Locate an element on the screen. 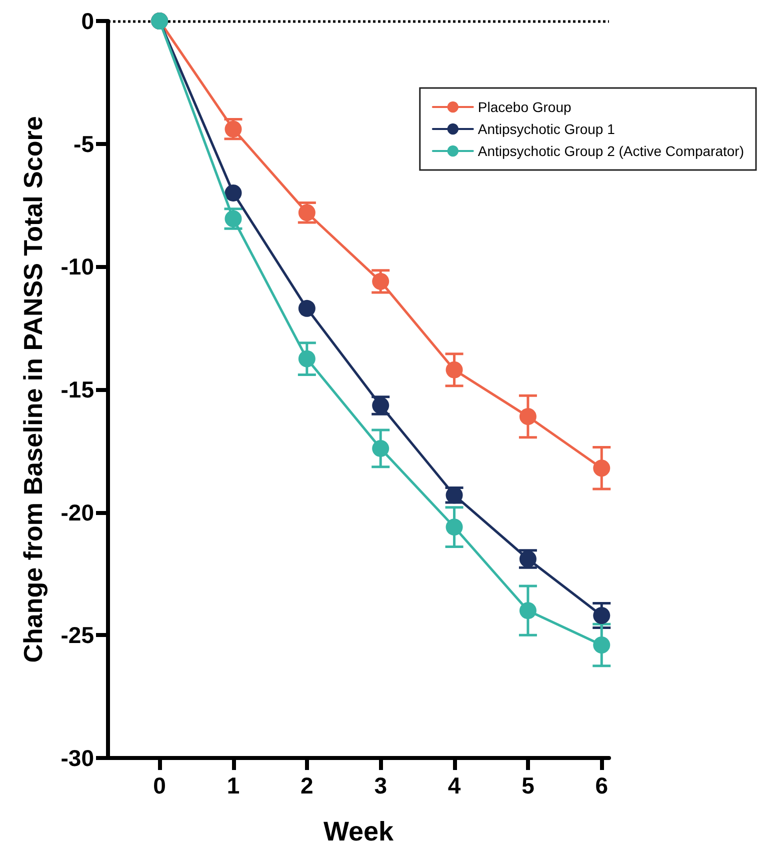 This screenshot has width=784, height=860. x-axis-title: Week is located at coordinates (359, 831).